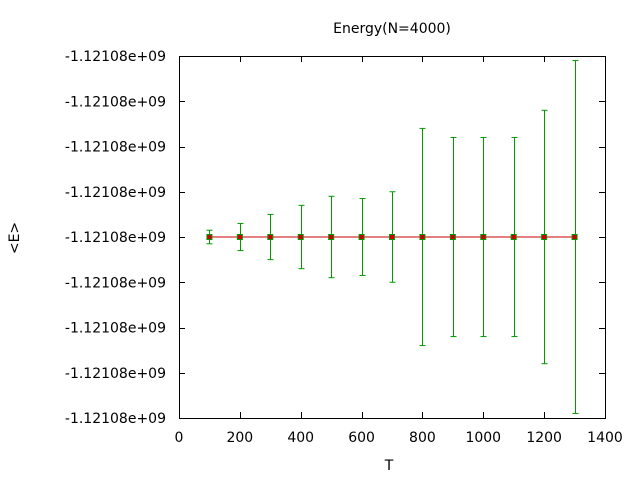  I want to click on y-axis-label: <E>, so click(15, 238).